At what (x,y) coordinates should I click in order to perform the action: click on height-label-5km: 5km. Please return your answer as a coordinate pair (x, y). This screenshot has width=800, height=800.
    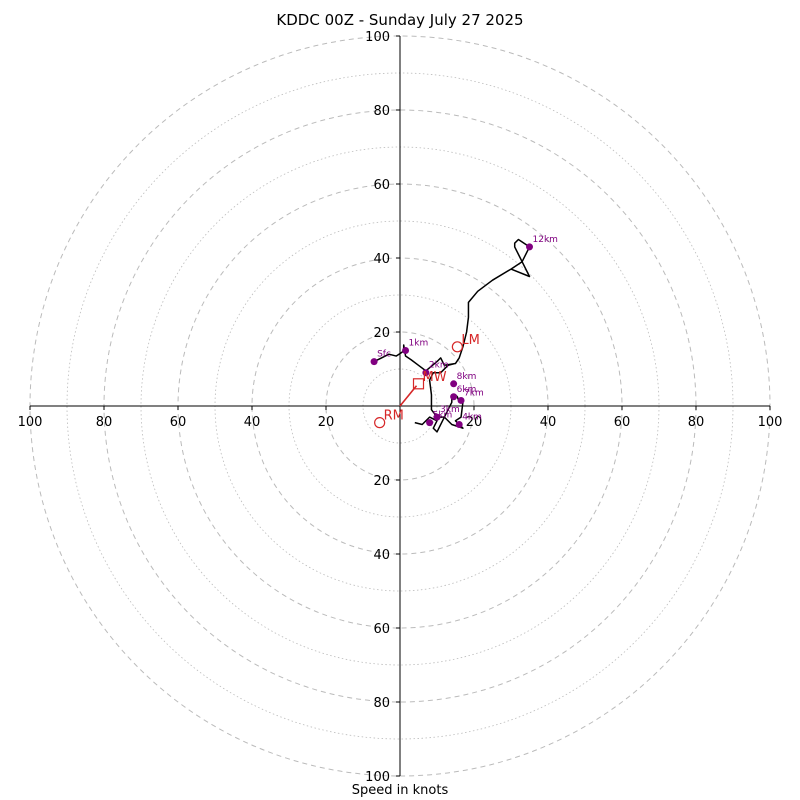
    Looking at the image, I should click on (443, 416).